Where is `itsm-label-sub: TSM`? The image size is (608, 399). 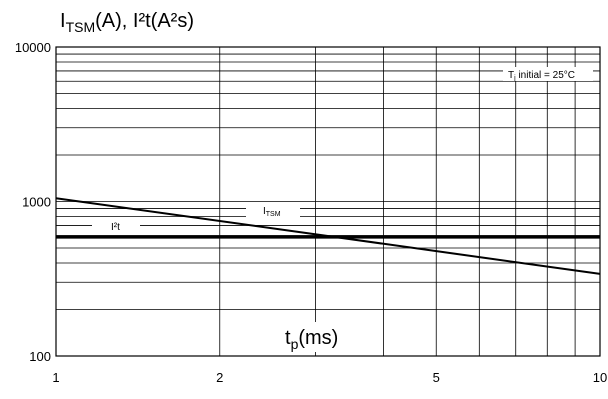 itsm-label-sub: TSM is located at coordinates (273, 214).